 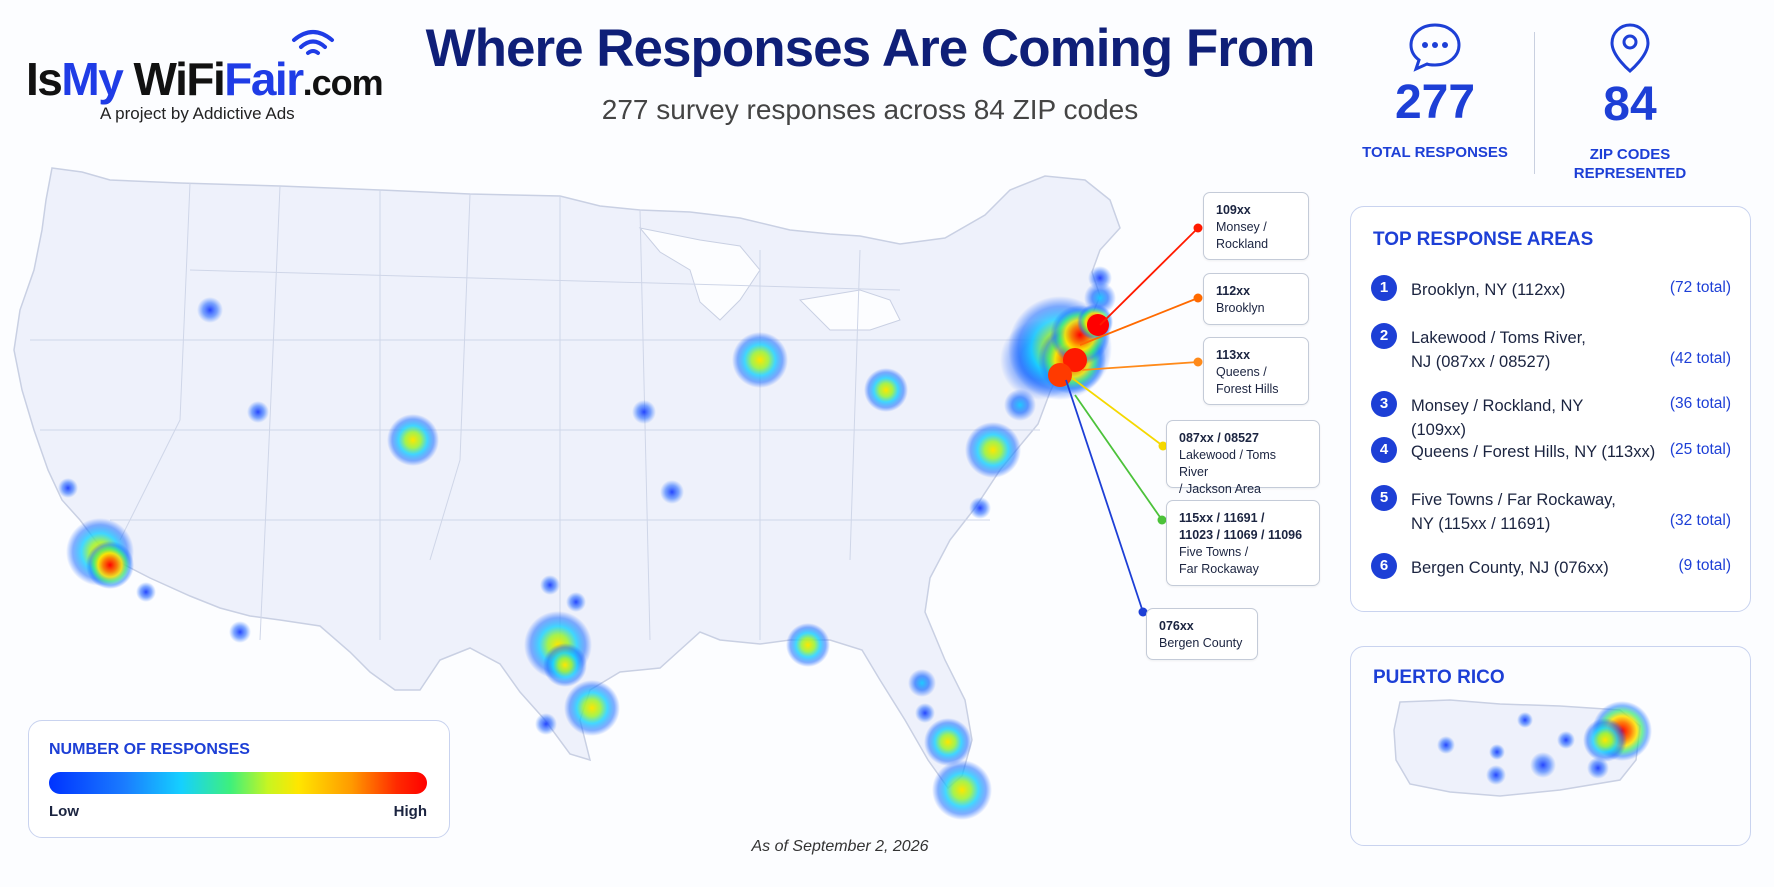 I want to click on callout-place-line1: Lakewood / Toms River, so click(x=1228, y=463).